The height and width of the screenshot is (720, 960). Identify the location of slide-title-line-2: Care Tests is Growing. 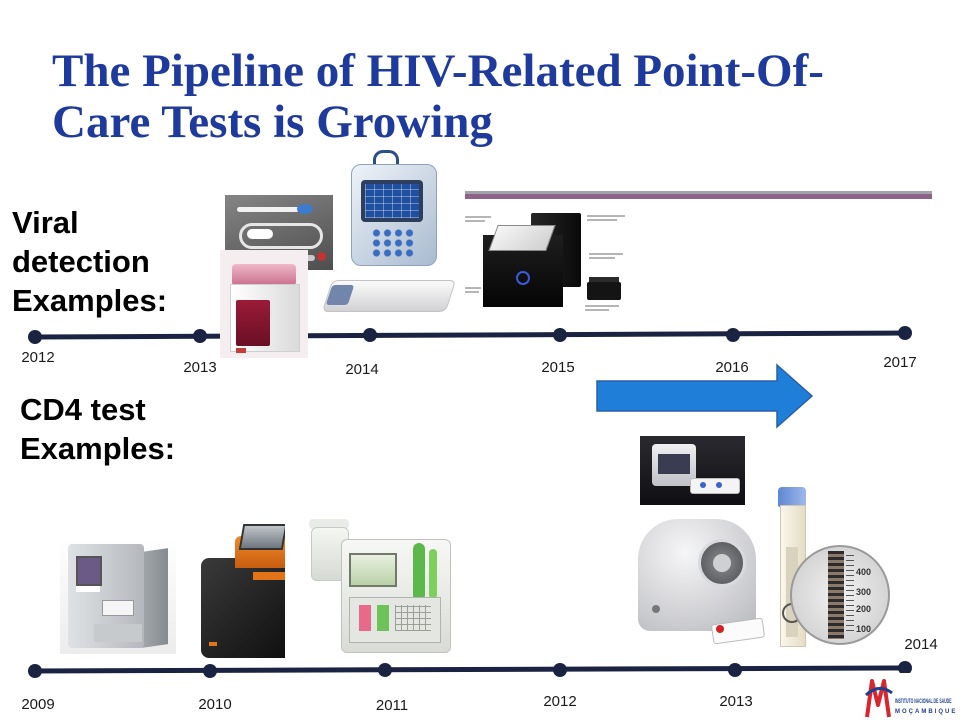
(272, 122).